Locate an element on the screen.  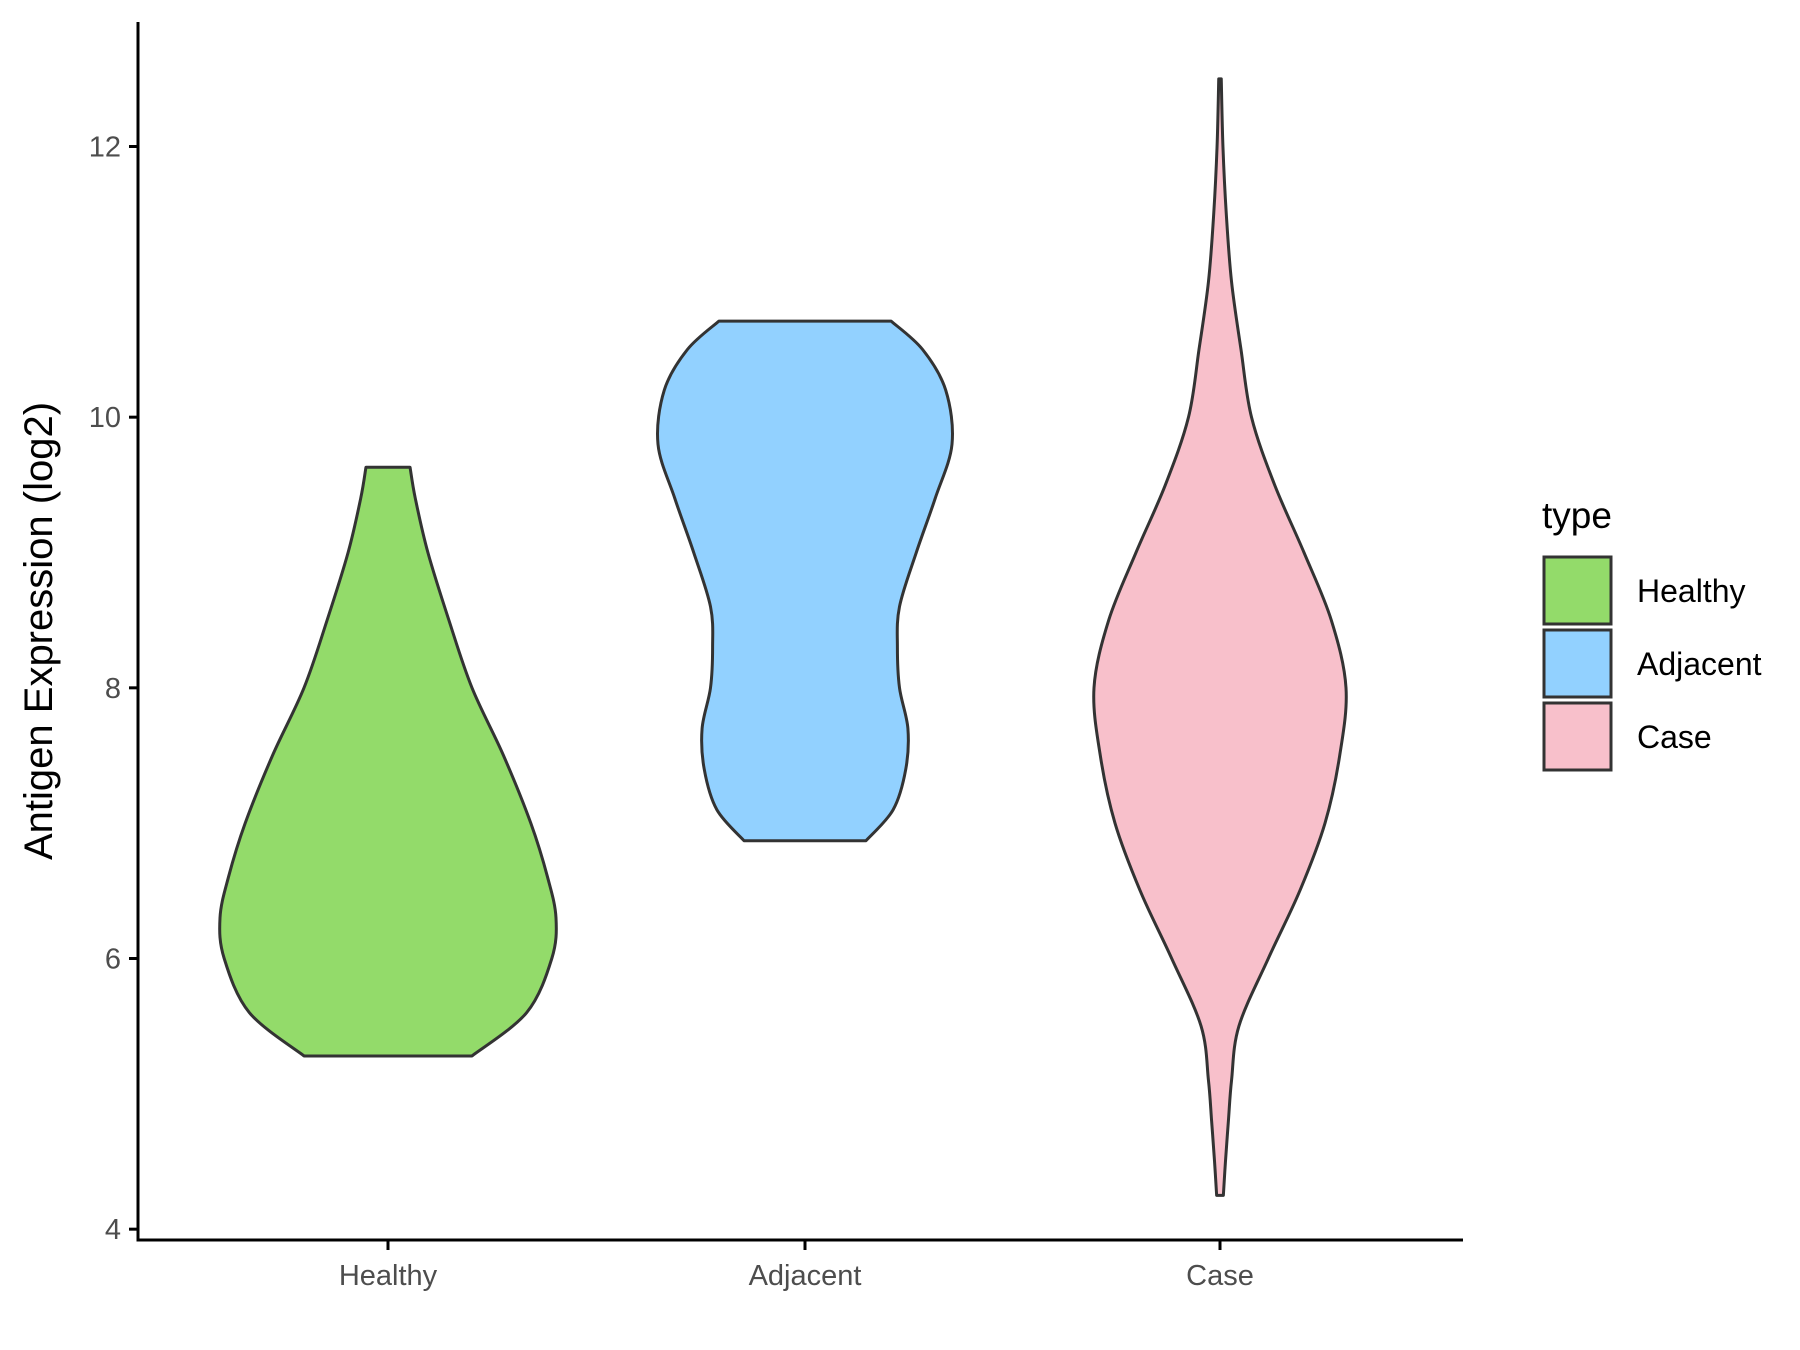
violin-adjacent is located at coordinates (805, 581).